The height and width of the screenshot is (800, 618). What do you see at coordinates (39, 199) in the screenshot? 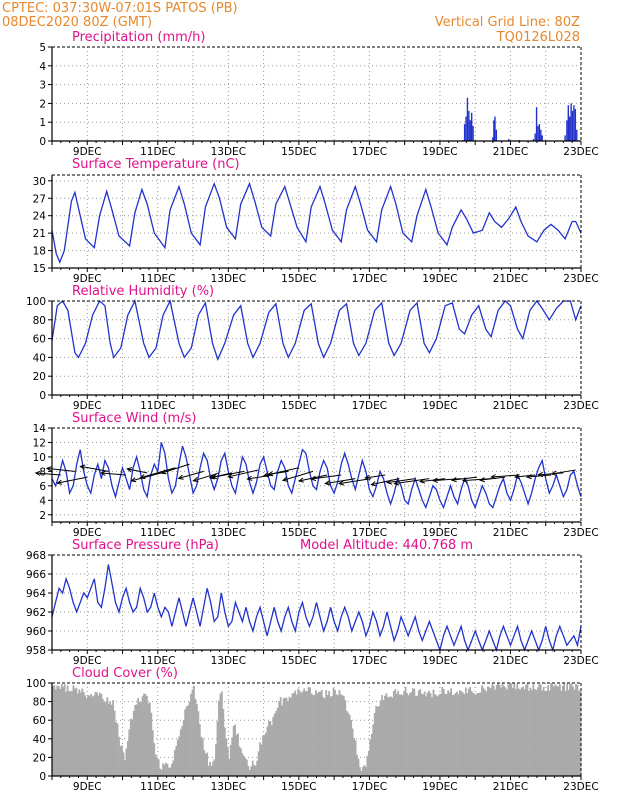
I see `temp-ytick-label: 27` at bounding box center [39, 199].